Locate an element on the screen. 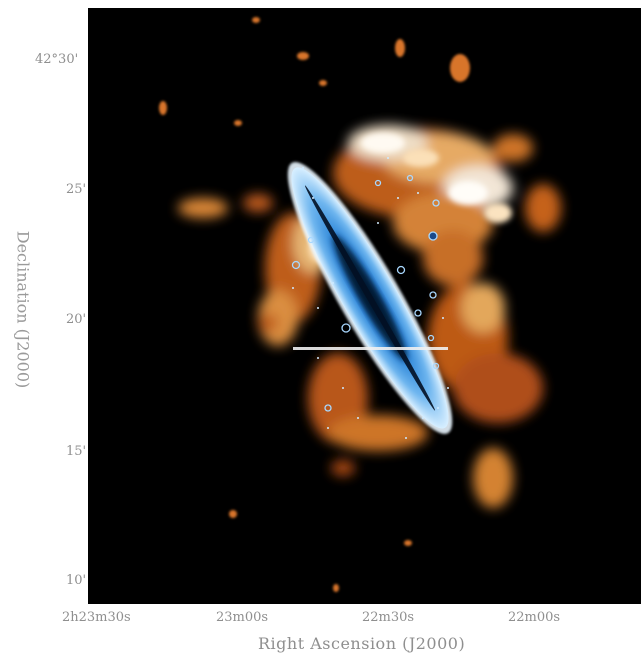  y-tick-label: 42°30' is located at coordinates (57, 59).